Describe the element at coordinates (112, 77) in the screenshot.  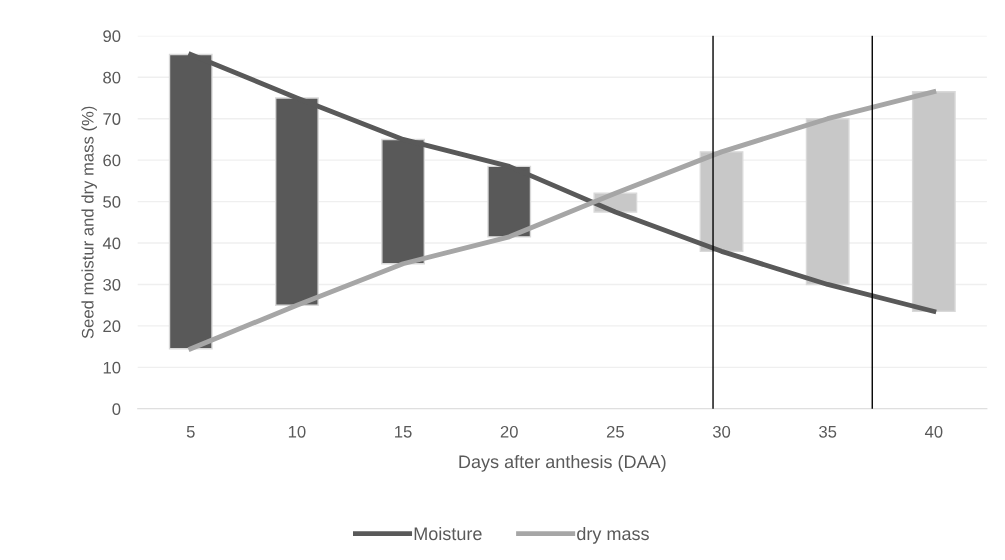
I see `y-tick-label: 80` at that location.